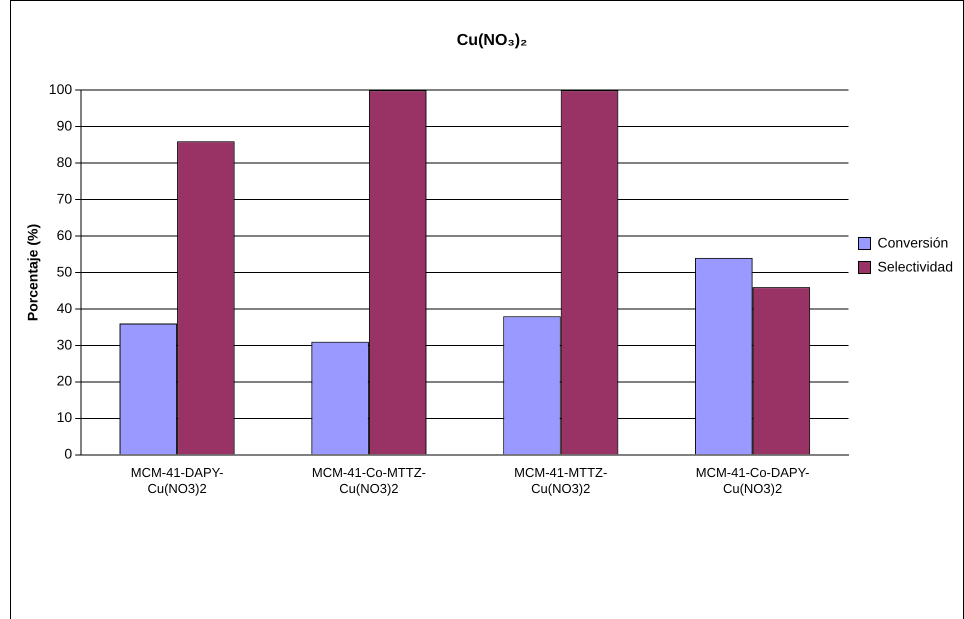 This screenshot has width=964, height=619. I want to click on y-tick-label: 70, so click(64, 198).